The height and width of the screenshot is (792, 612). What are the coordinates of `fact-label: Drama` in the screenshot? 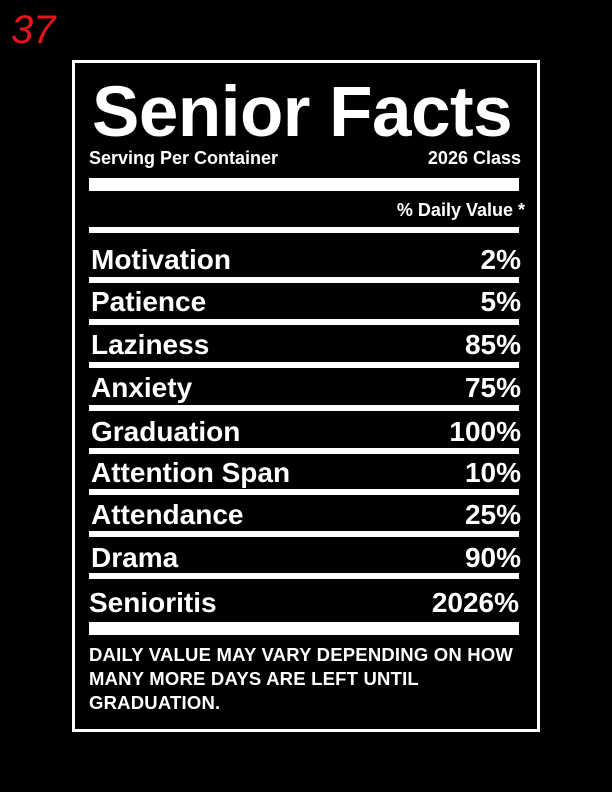 It's located at (135, 557).